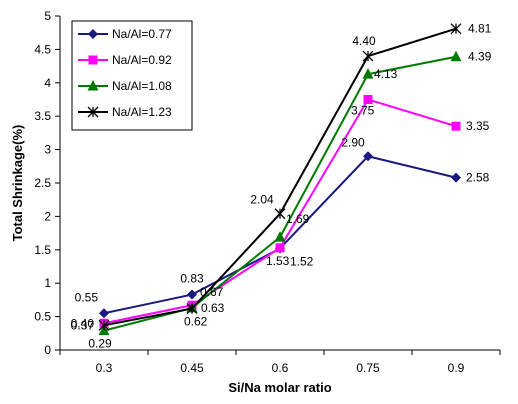  What do you see at coordinates (212, 292) in the screenshot?
I see `data-label: 0.67` at bounding box center [212, 292].